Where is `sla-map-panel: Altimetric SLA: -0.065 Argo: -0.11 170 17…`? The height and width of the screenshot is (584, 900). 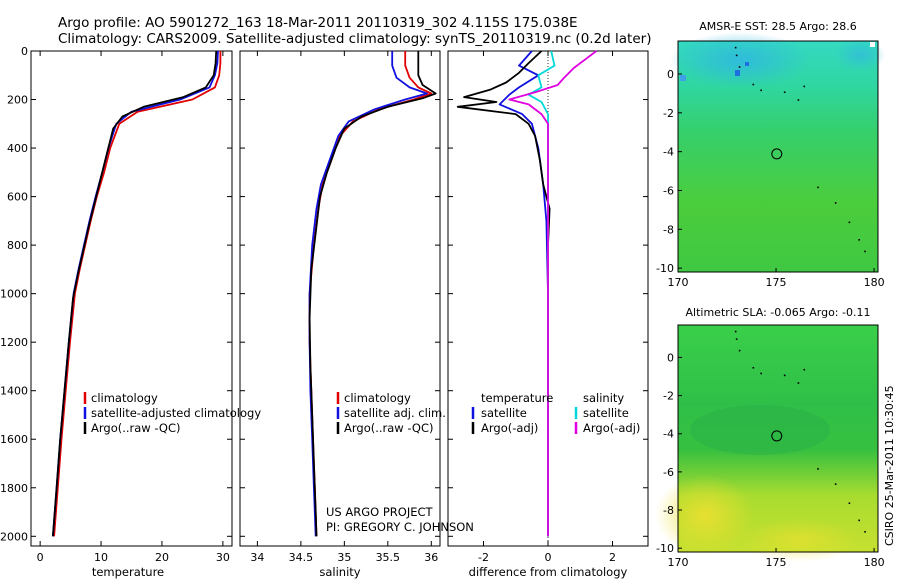
sla-map-panel: Altimetric SLA: -0.065 Argo: -0.11 170 17… is located at coordinates (770, 437).